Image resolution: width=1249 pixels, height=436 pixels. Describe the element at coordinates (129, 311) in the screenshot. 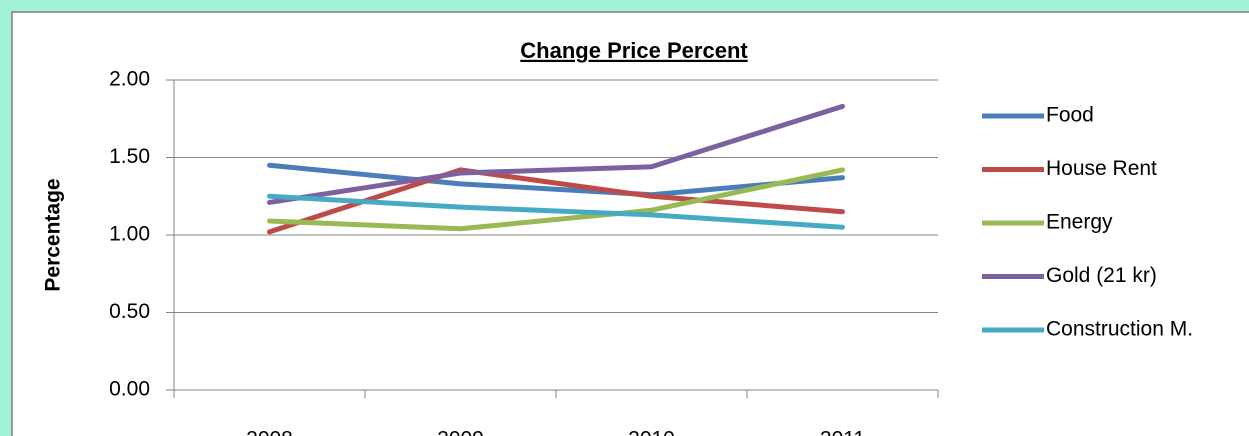

I see `y-tick-label: 0.50` at that location.